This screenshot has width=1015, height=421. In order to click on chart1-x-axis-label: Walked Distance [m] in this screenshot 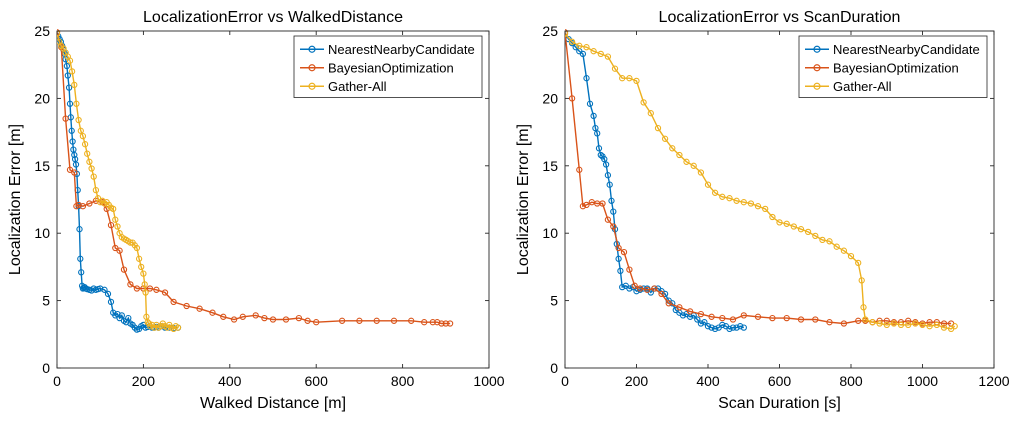, I will do `click(273, 403)`.